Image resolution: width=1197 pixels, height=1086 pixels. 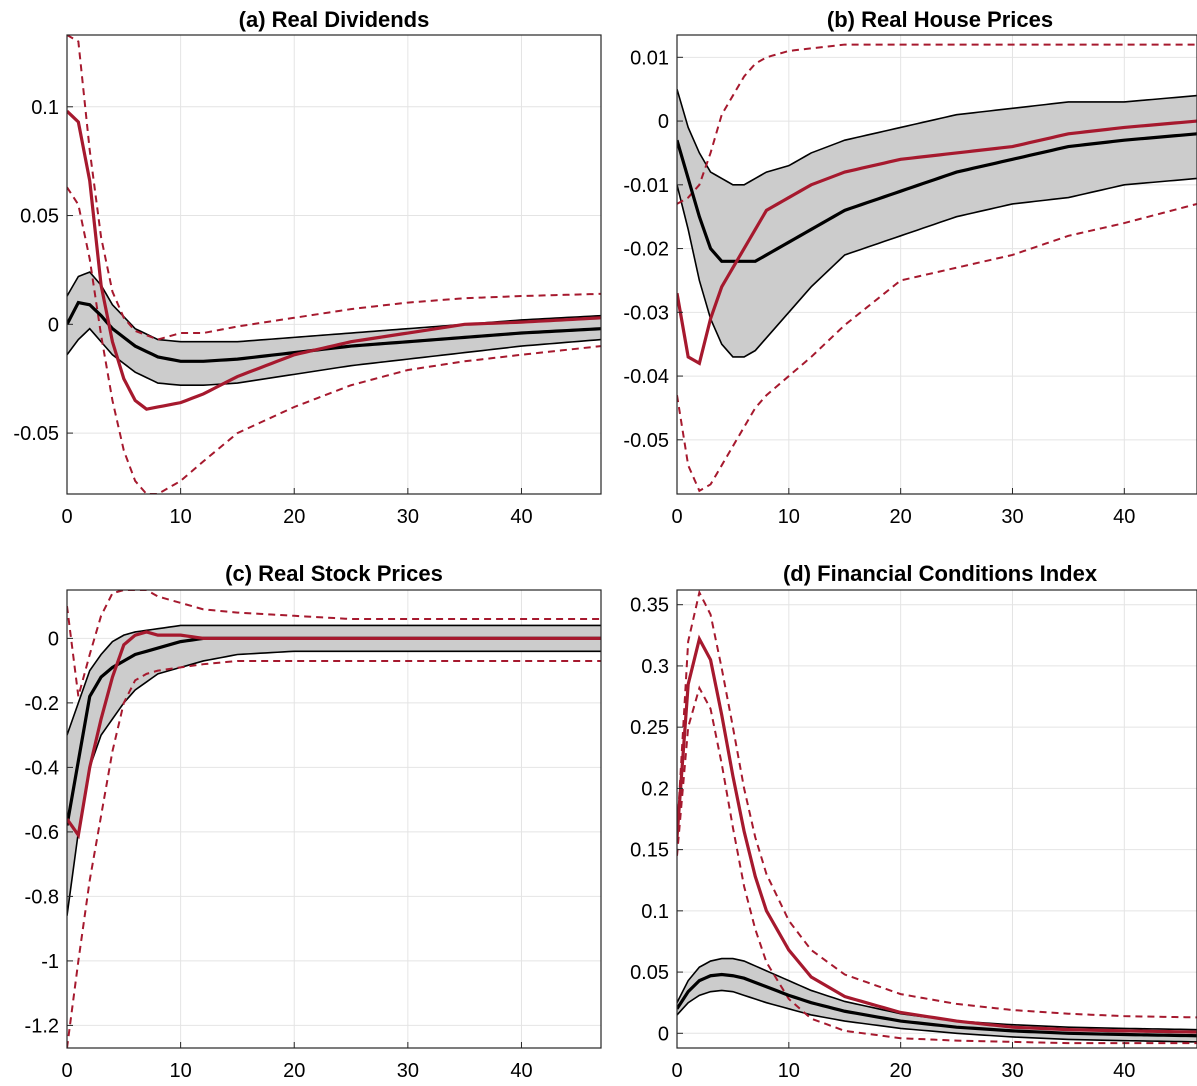 What do you see at coordinates (937, 865) in the screenshot?
I see `alt-band-lower` at bounding box center [937, 865].